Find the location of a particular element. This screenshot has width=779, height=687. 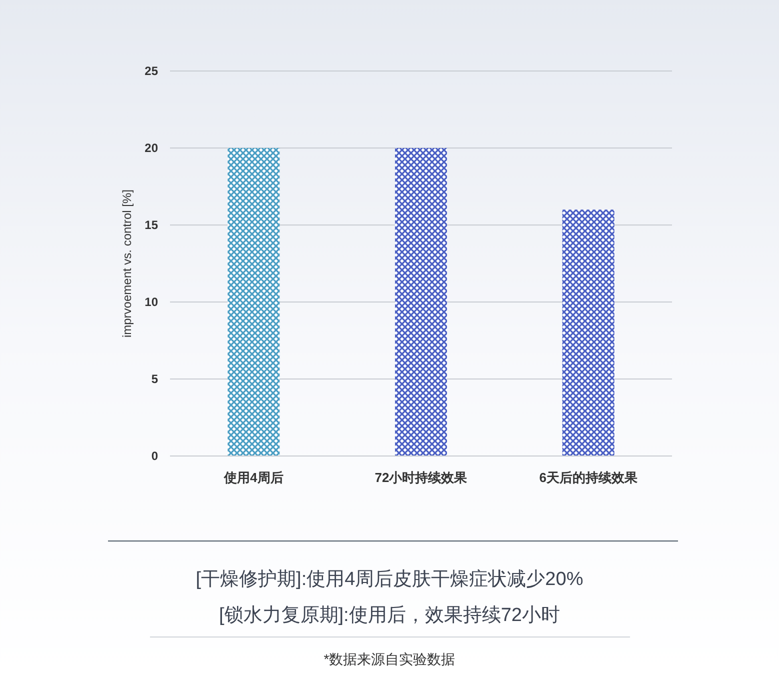

y-tick-label: 20 is located at coordinates (151, 148).